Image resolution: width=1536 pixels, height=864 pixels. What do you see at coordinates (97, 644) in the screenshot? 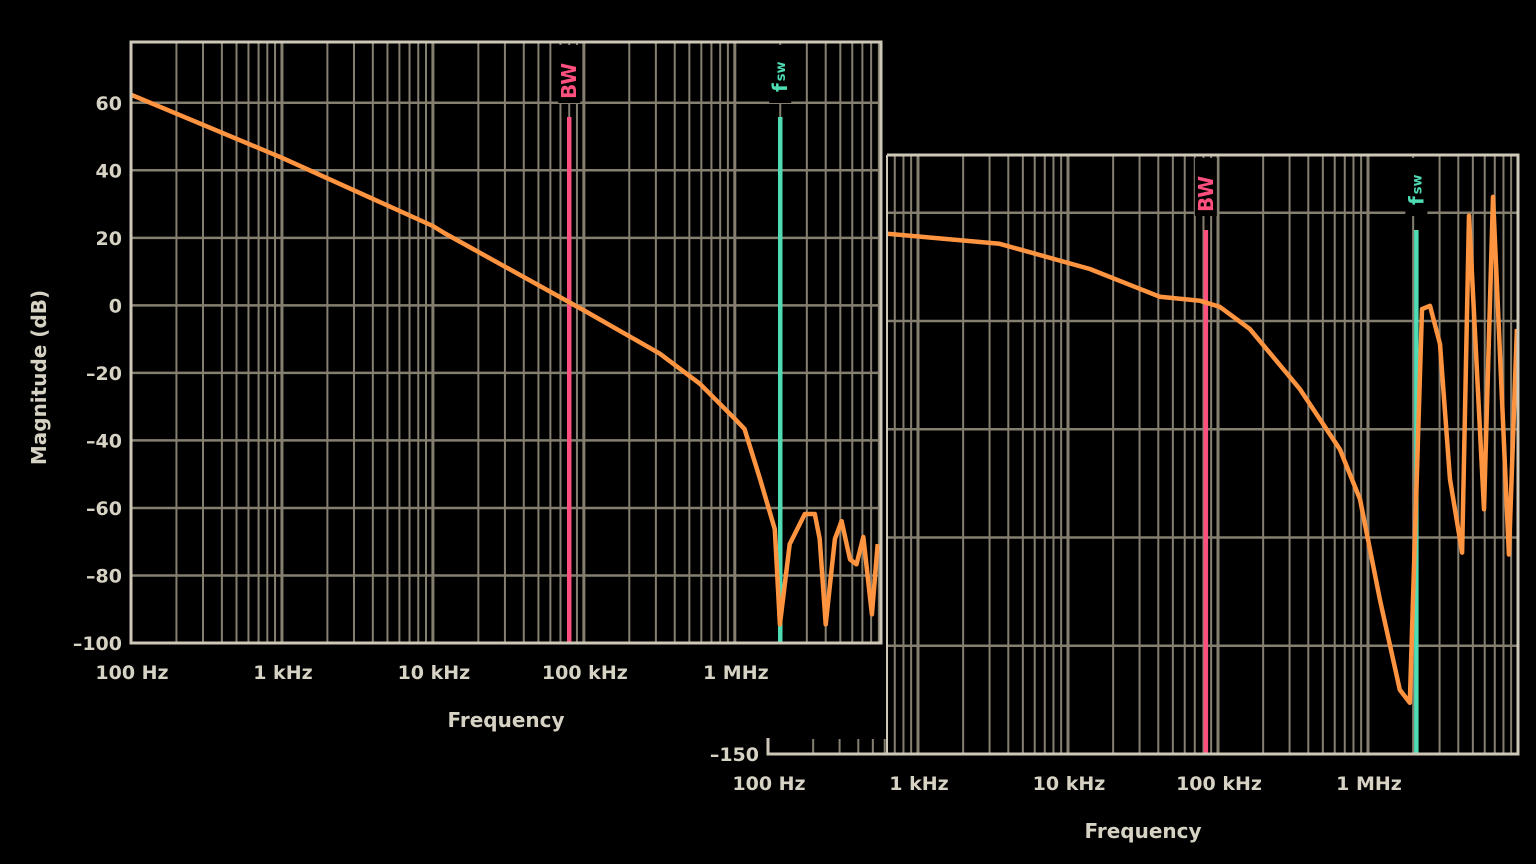
I see `y-tick-label: –100` at bounding box center [97, 644].